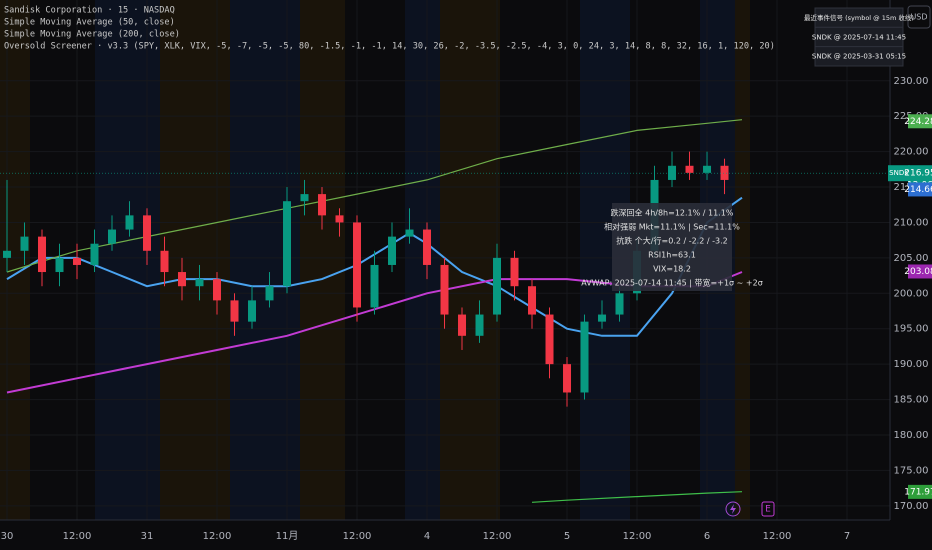  I want to click on tooltip-line: 相对强弱 Mkt=11.1% | Sec=11.1%, so click(672, 227).